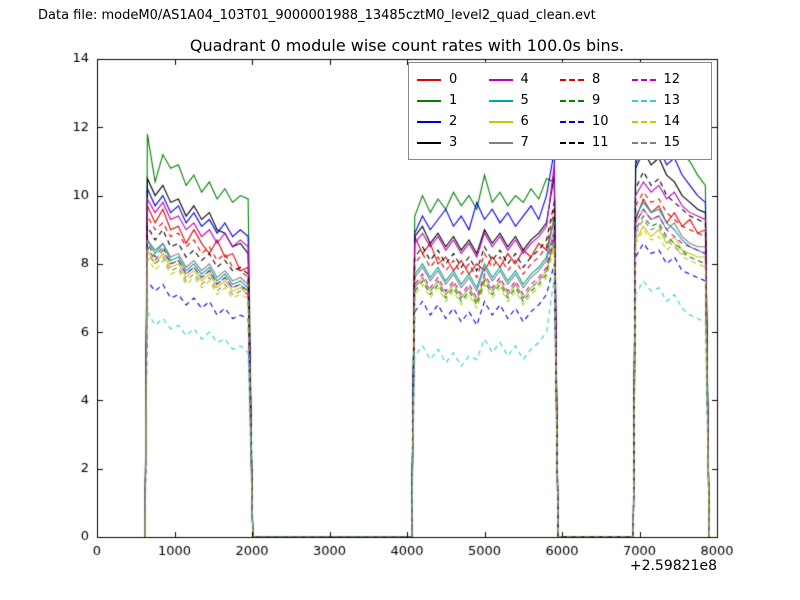  I want to click on legend-label: 2, so click(453, 121).